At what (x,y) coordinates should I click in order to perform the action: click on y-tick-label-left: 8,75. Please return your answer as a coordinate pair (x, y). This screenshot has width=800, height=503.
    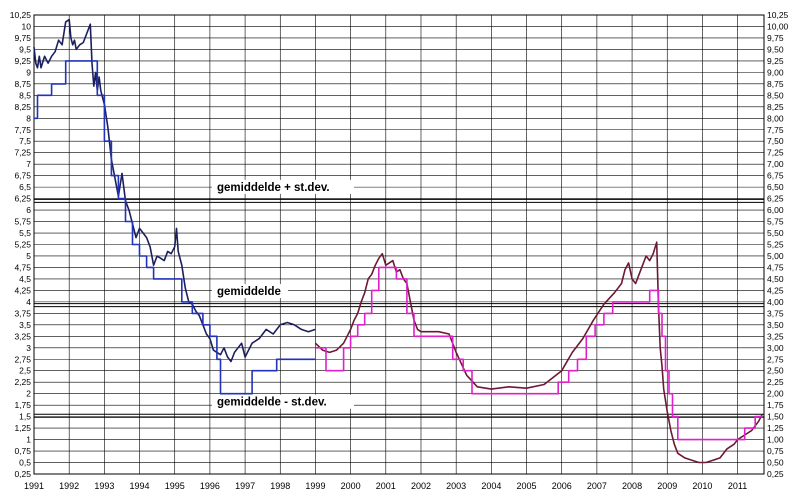
    Looking at the image, I should click on (22, 84).